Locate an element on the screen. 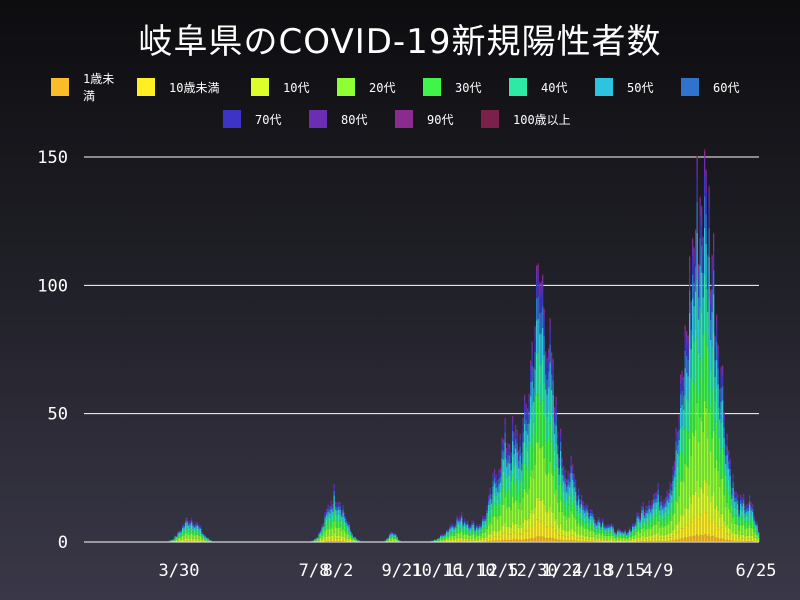 The image size is (800, 600). legend-swatch is located at coordinates (518, 87).